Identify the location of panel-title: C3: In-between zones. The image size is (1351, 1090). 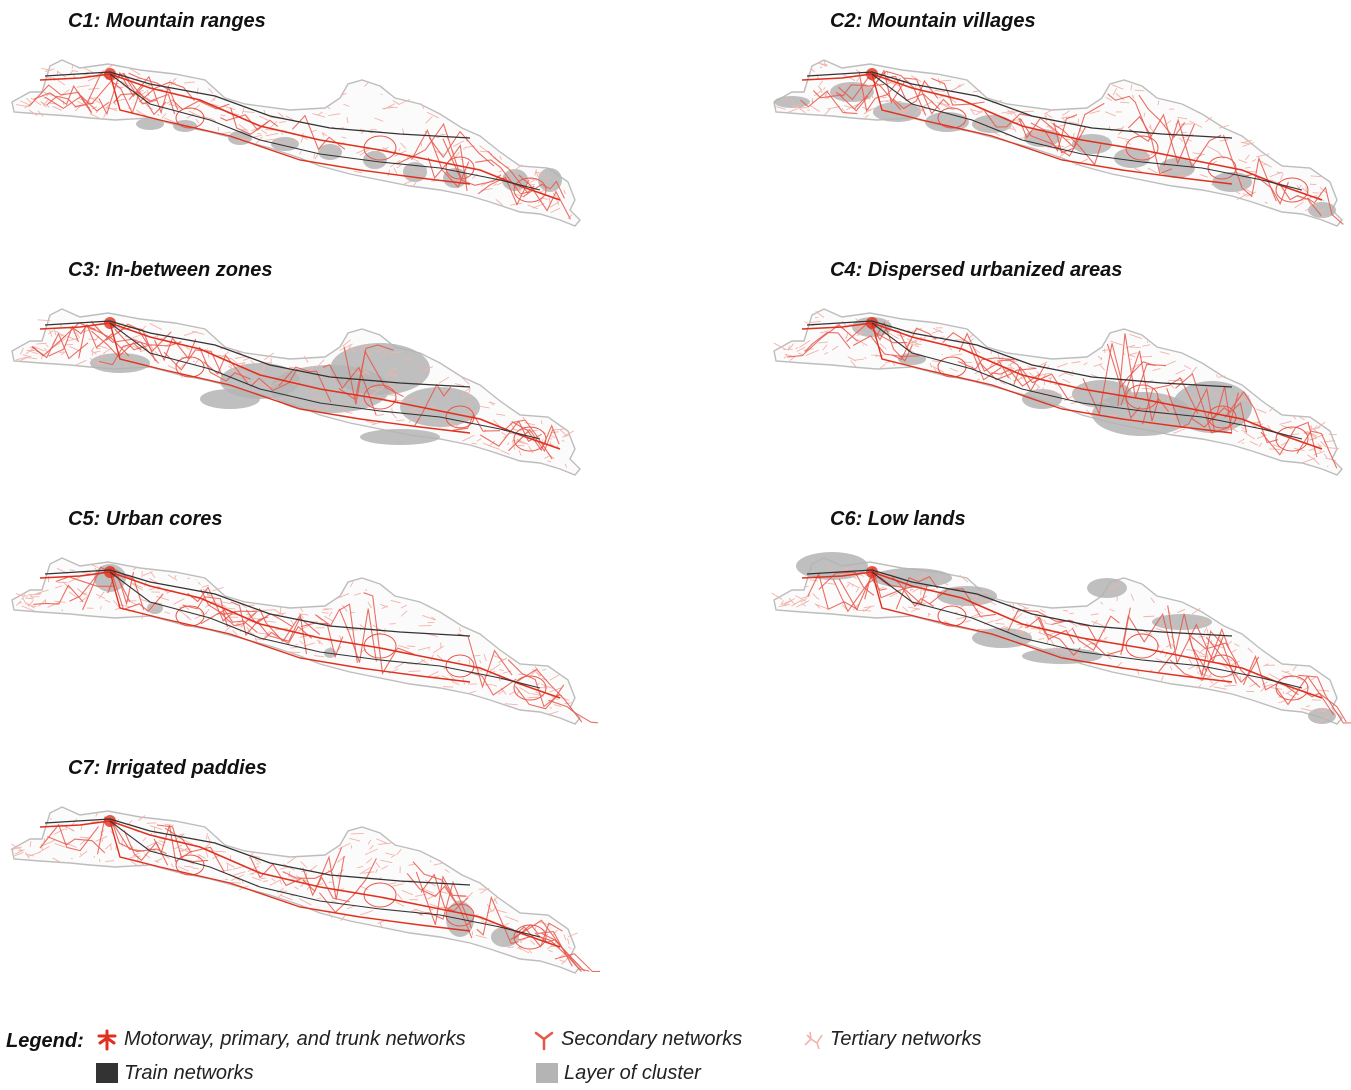
(170, 270).